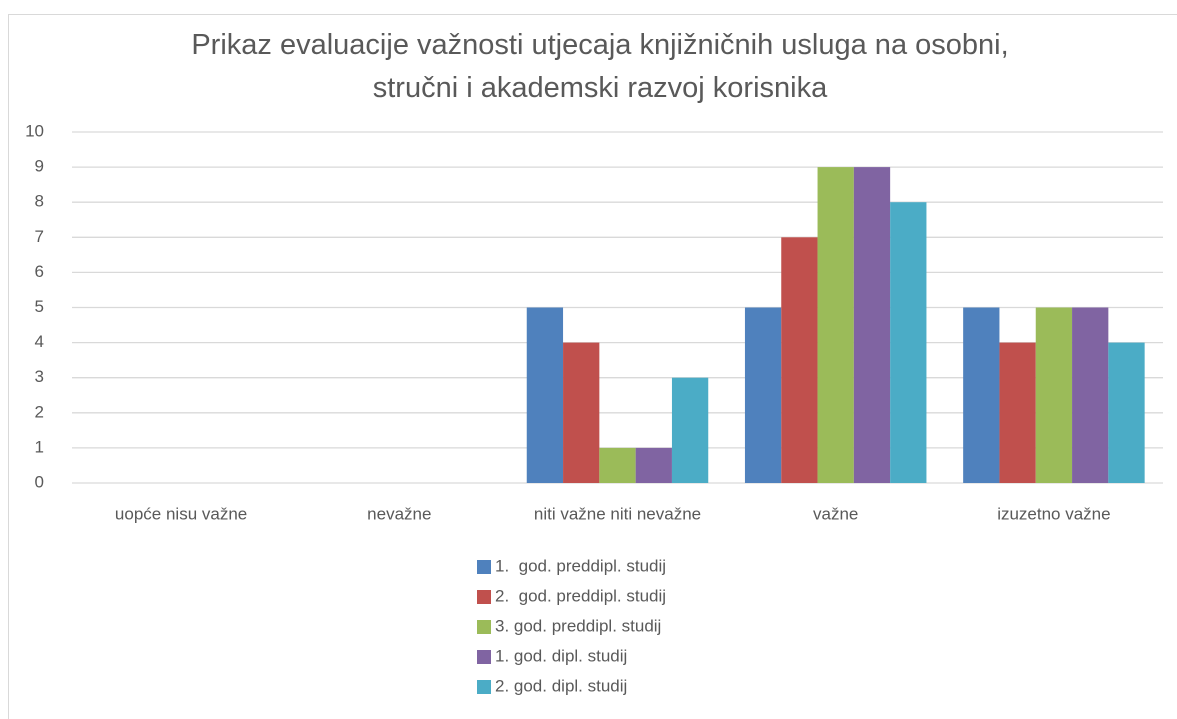 The width and height of the screenshot is (1177, 719). I want to click on legend-label: 1. god. dipl. studij, so click(561, 655).